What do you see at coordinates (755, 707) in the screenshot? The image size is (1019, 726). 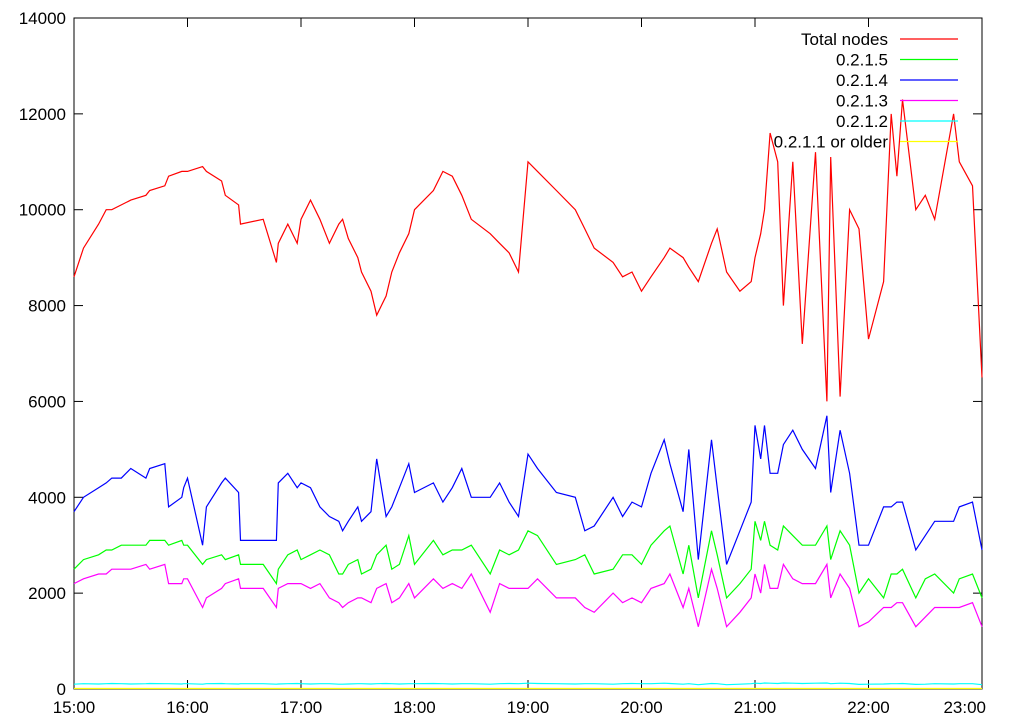 I see `x-tick-label: 21:00` at bounding box center [755, 707].